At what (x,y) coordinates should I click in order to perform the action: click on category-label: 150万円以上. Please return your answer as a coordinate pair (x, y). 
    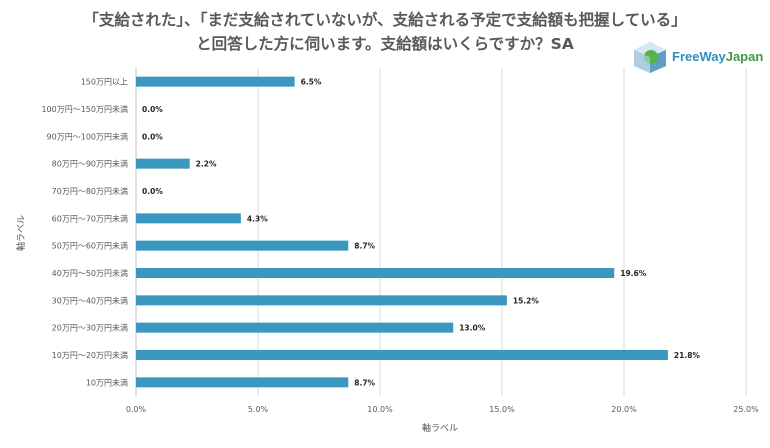
    Looking at the image, I should click on (104, 82).